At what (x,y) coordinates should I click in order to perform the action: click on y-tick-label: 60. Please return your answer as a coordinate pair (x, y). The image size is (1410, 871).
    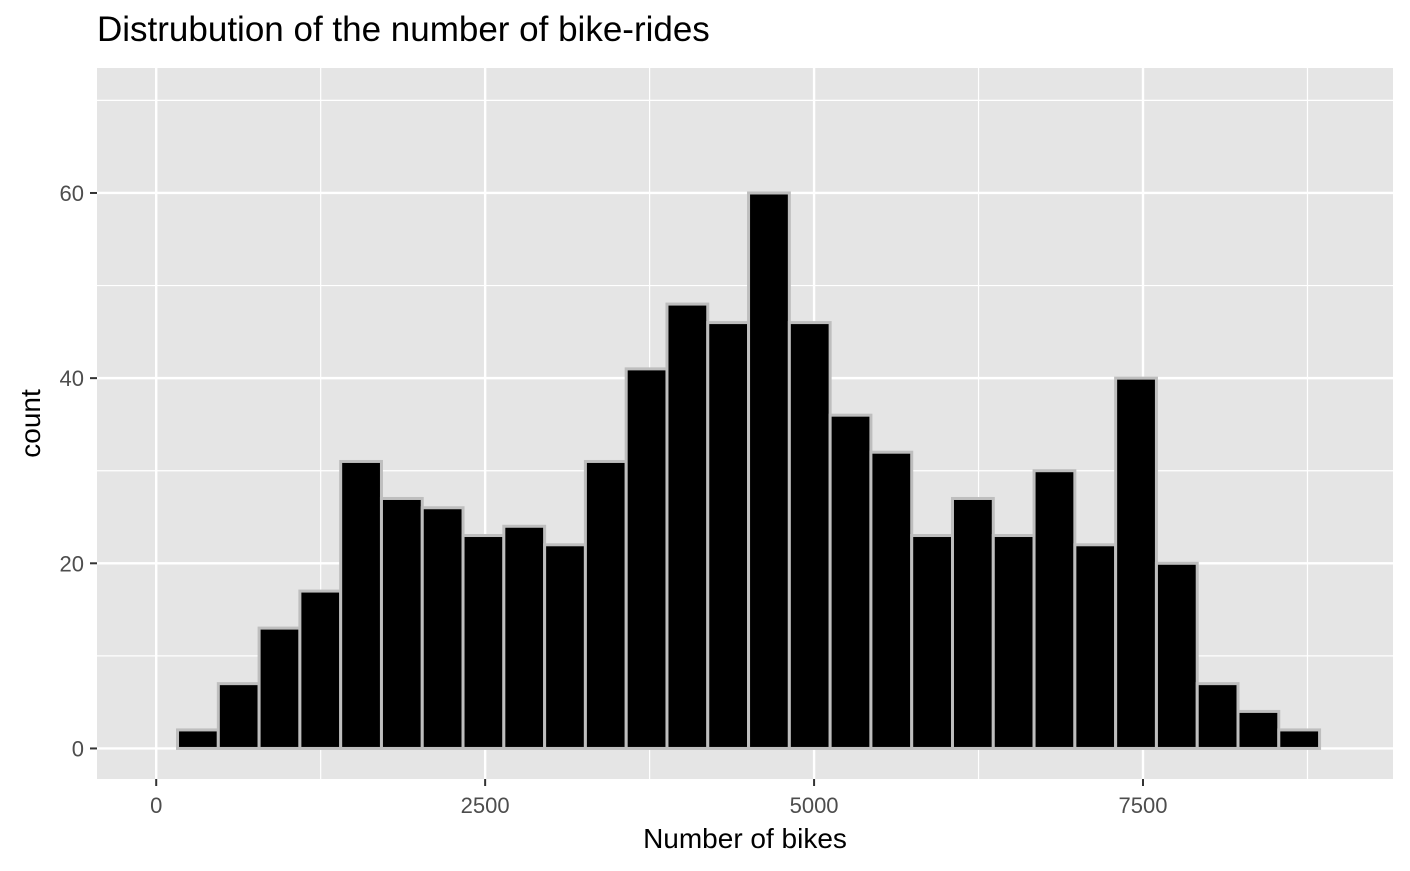
    Looking at the image, I should click on (72, 193).